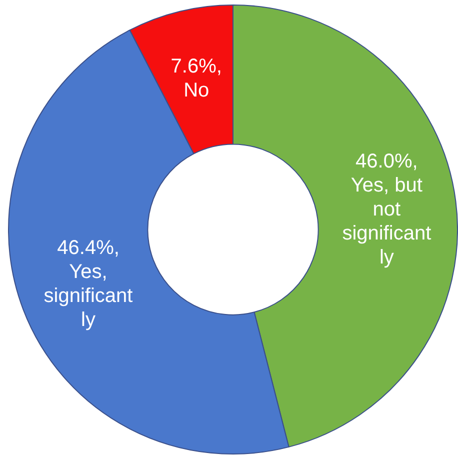  What do you see at coordinates (387, 221) in the screenshot?
I see `slice-label: Yes, but not significantly` at bounding box center [387, 221].